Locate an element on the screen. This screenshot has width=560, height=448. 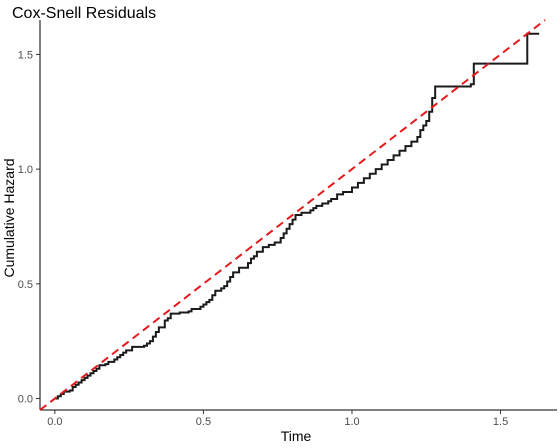
x-tick-label: 1.0 is located at coordinates (351, 422).